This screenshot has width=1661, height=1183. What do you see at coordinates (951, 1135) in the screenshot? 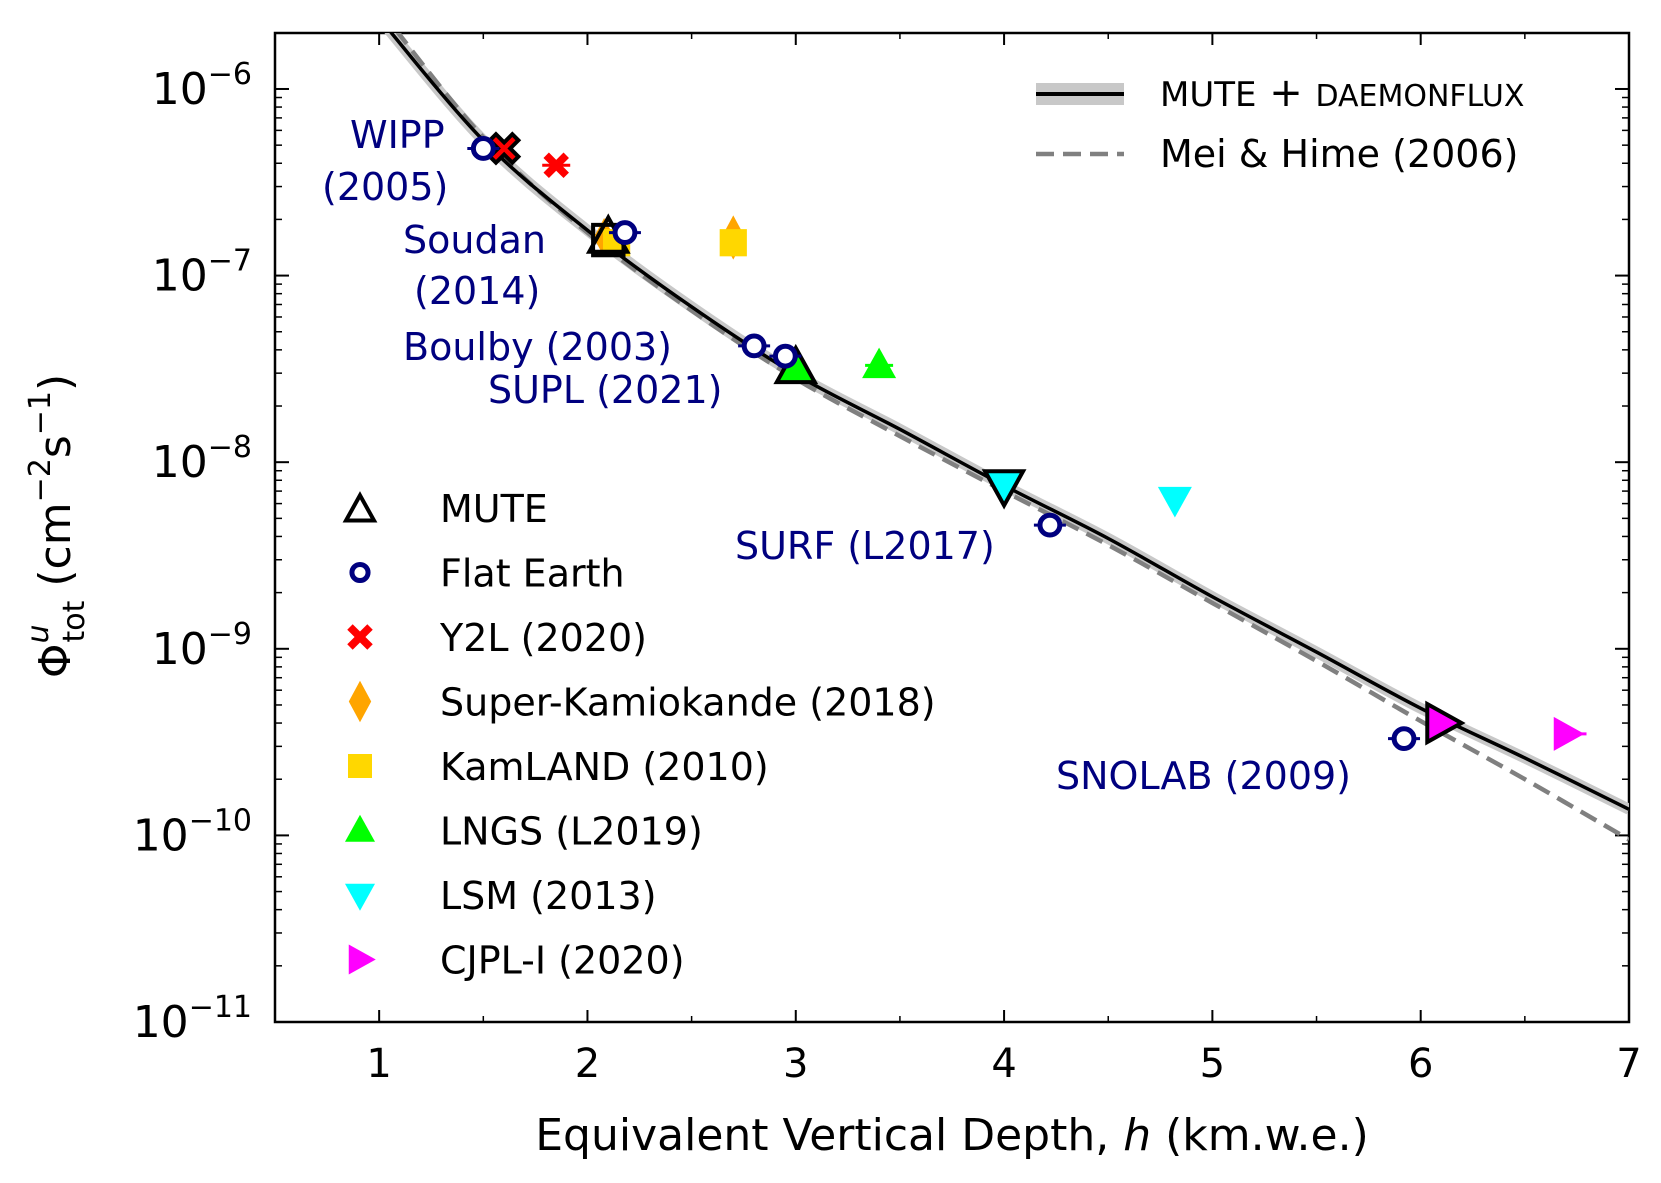
I see `x-axis-label: Equivalent Vertical Depth, h (km.w.e.)` at bounding box center [951, 1135].